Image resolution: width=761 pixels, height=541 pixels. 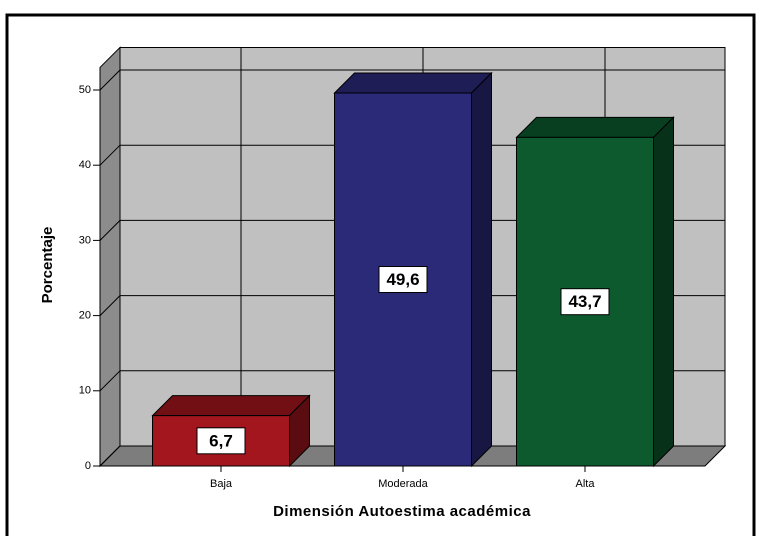 I want to click on y-tick-label: 20, so click(x=85, y=316).